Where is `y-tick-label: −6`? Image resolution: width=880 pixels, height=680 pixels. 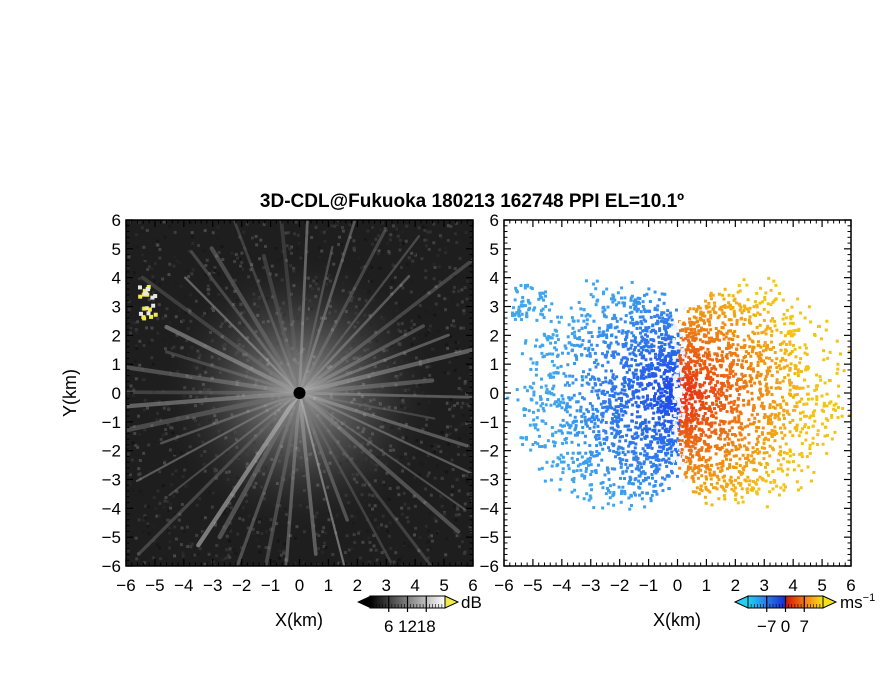
y-tick-label: −6 is located at coordinates (111, 566).